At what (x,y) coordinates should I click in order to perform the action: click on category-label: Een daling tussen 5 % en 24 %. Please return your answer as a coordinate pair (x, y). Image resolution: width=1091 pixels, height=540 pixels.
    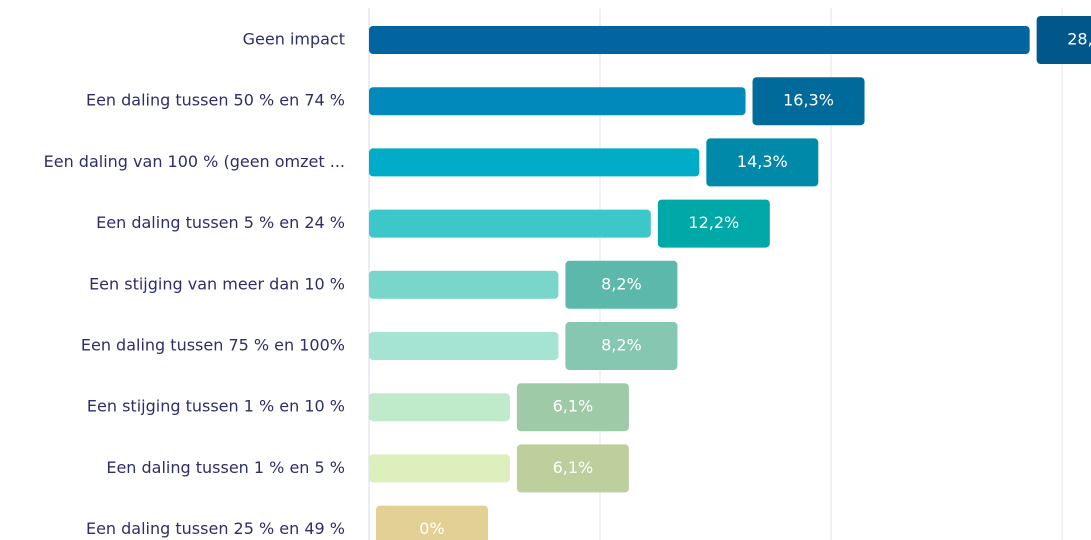
    Looking at the image, I should click on (220, 222).